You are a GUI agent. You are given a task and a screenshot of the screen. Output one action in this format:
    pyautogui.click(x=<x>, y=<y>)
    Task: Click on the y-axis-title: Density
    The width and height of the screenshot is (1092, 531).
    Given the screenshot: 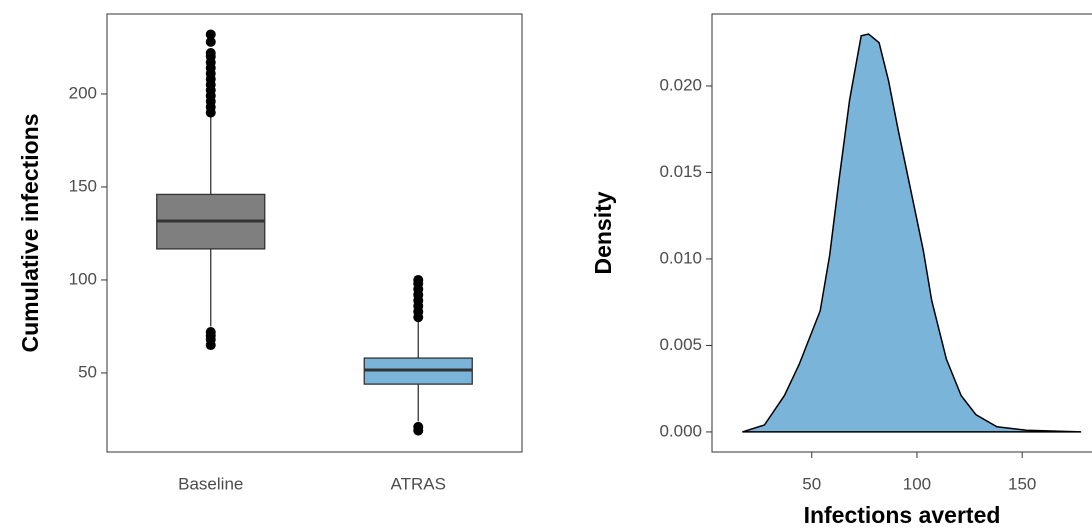 What is the action you would take?
    pyautogui.click(x=603, y=232)
    